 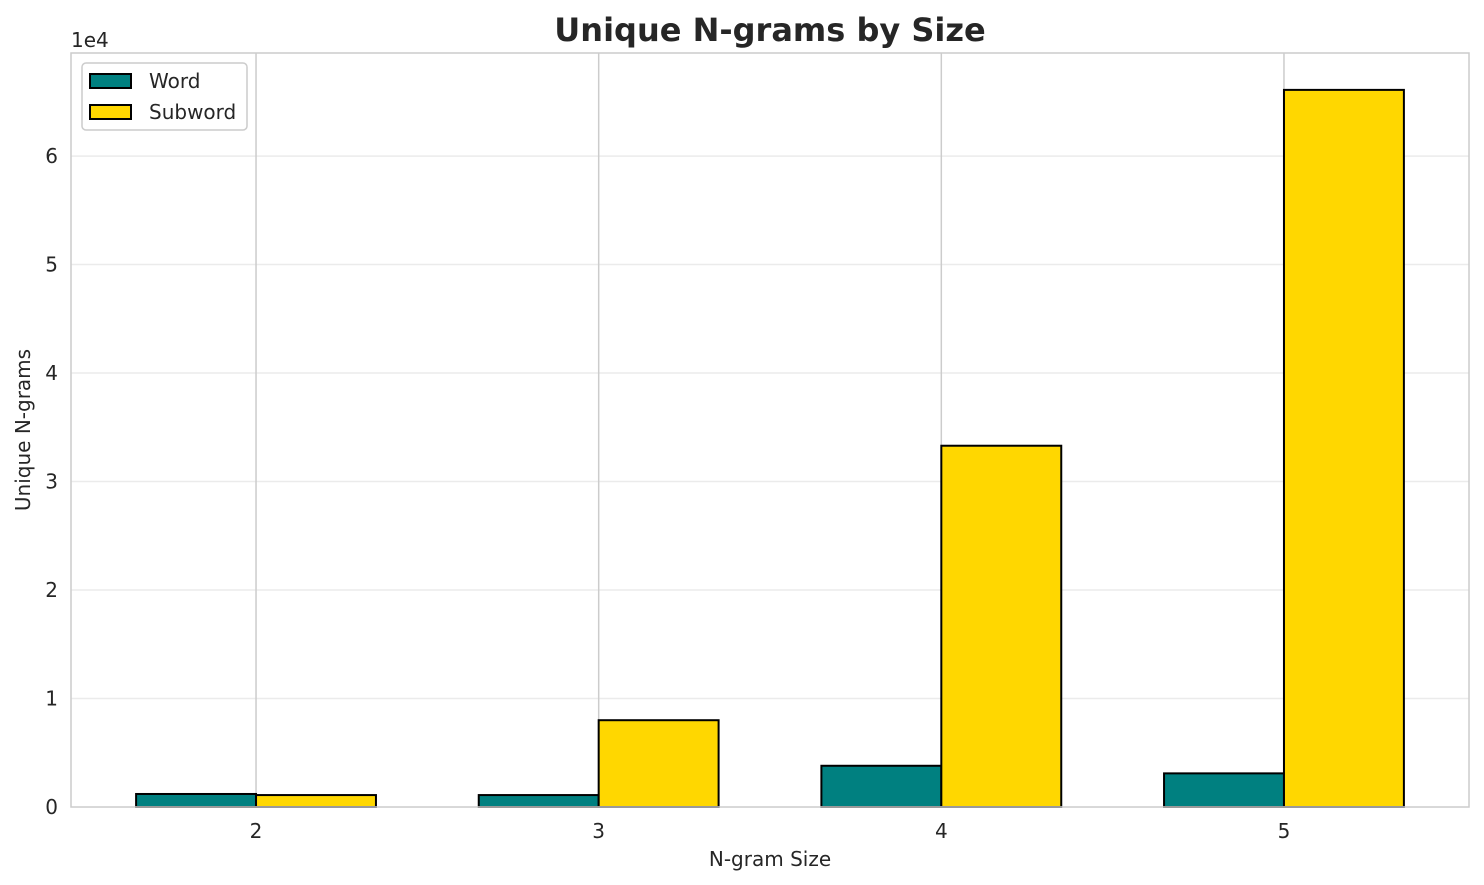 I want to click on y-axis-offset-text: 1e4, so click(x=90, y=40).